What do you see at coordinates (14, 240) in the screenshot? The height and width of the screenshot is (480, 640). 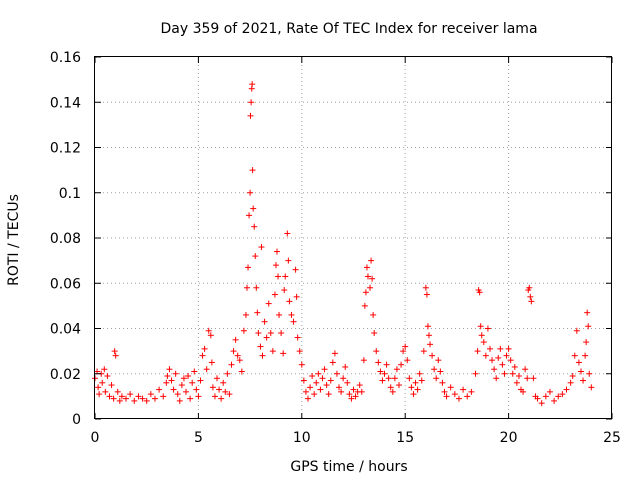 I see `y-axis-label: ROTI / TECUs` at bounding box center [14, 240].